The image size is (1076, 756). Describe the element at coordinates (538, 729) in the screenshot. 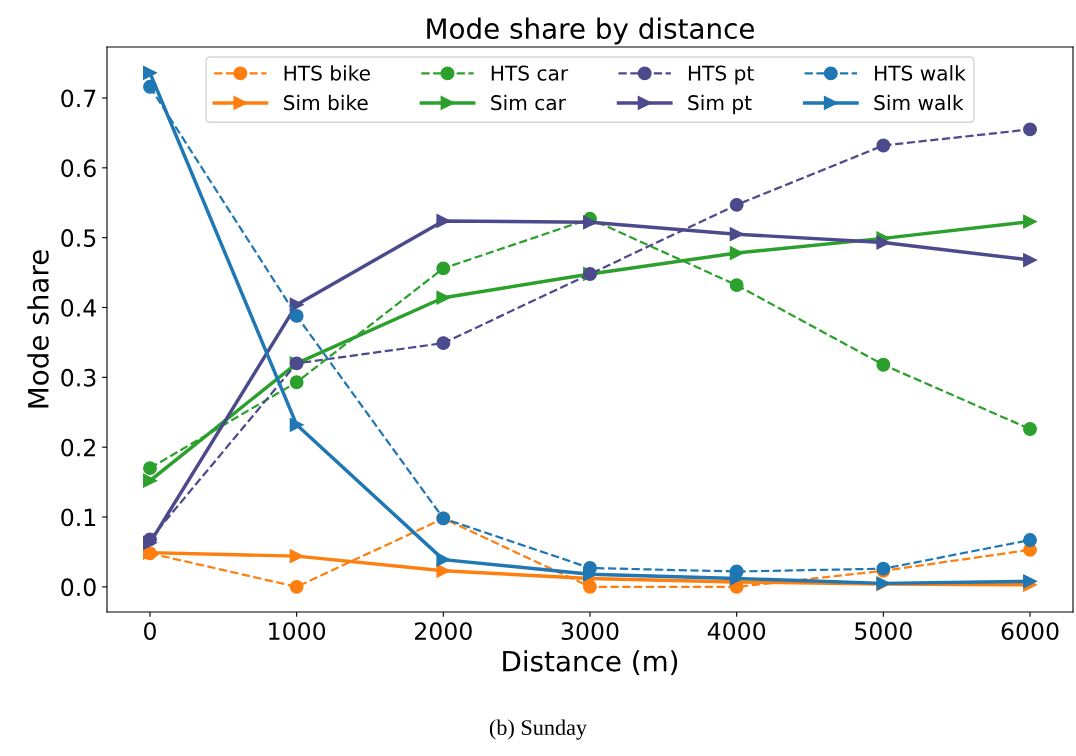

I see `text: (b) Sunday` at that location.